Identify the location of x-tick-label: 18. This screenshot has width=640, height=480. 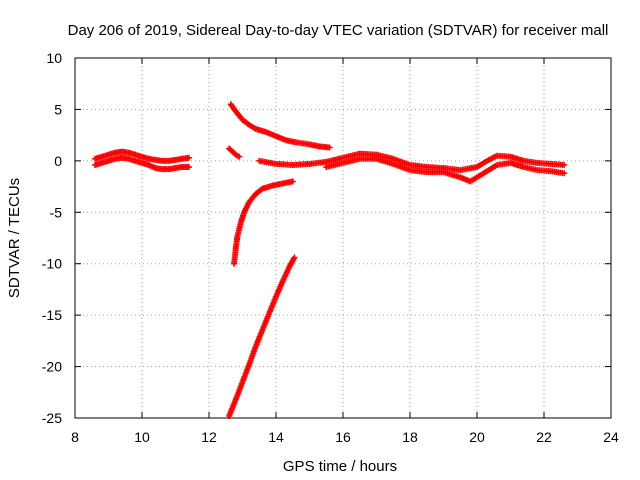
(410, 437).